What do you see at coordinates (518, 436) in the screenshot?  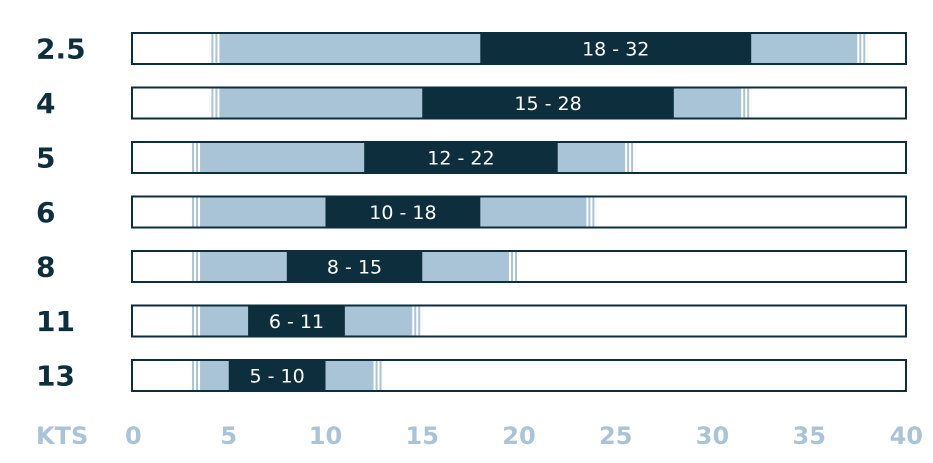 I see `x-tick-label: 20` at bounding box center [518, 436].